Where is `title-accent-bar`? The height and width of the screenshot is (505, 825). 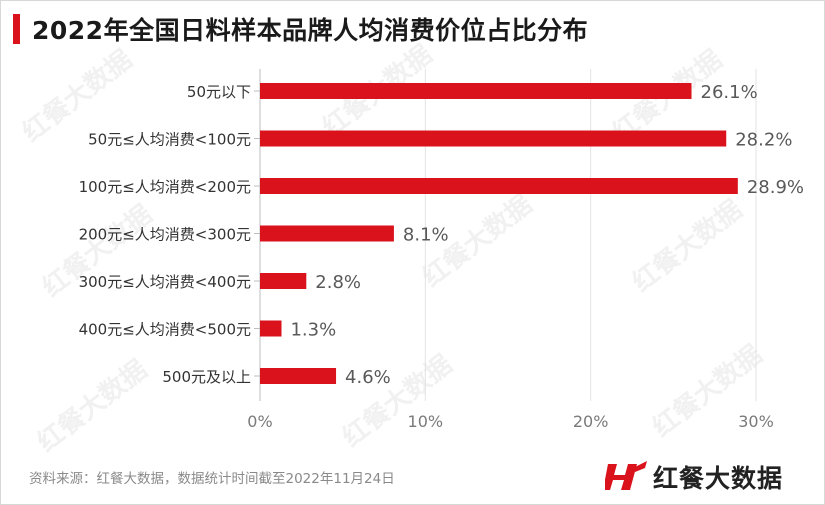 title-accent-bar is located at coordinates (16, 29).